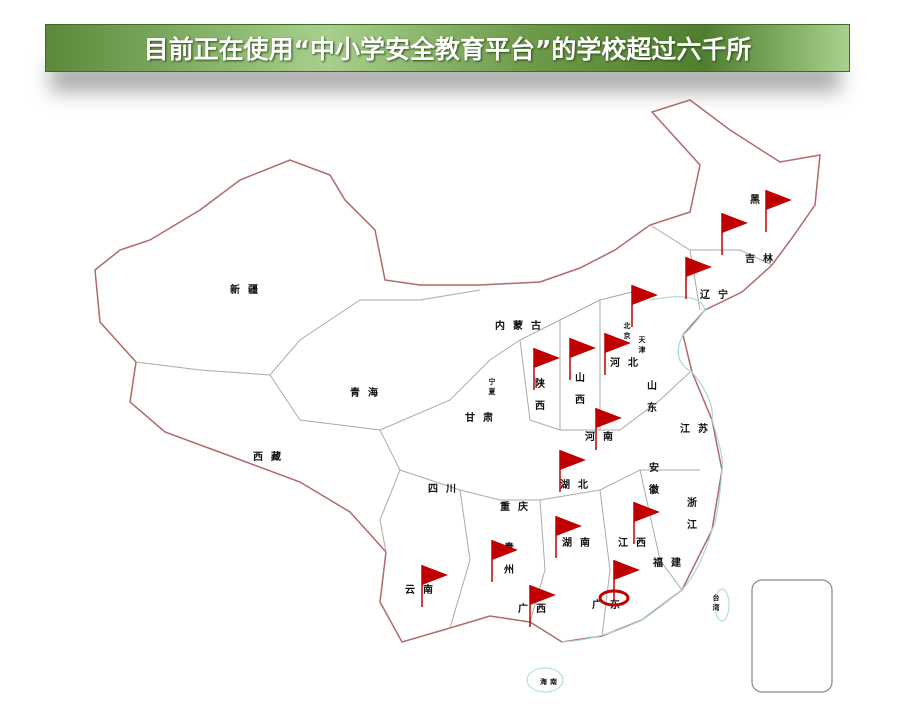  Describe the element at coordinates (716, 603) in the screenshot. I see `province-label: 台湾` at that location.